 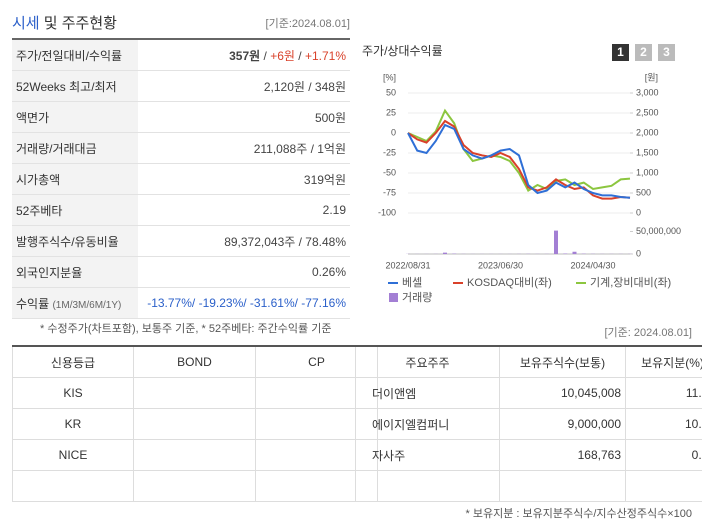 What do you see at coordinates (195, 393) in the screenshot?
I see `table-row: KIS` at bounding box center [195, 393].